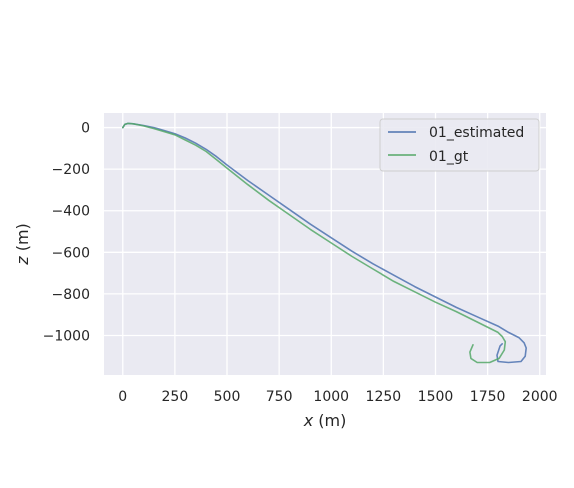 The height and width of the screenshot is (488, 574). Describe the element at coordinates (449, 157) in the screenshot. I see `legend-label-01-gt: 01_gt` at that location.